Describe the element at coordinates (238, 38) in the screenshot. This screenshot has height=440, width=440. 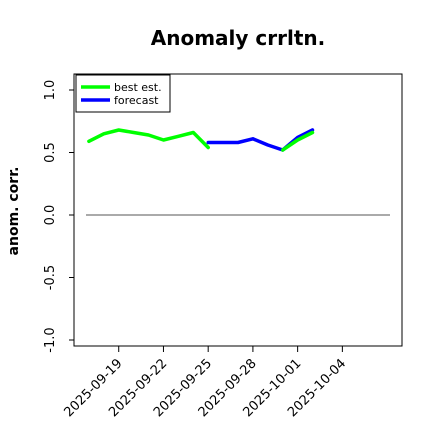
I see `chart-title: Anomaly crrltn.` at that location.